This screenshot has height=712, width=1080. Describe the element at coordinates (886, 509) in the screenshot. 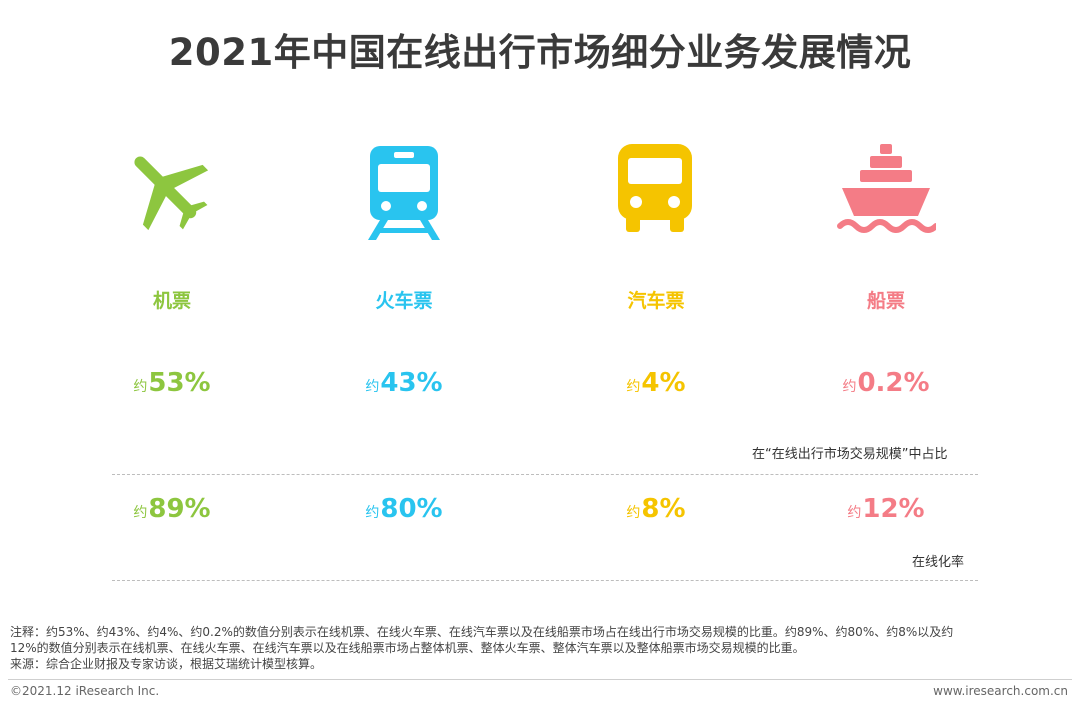

I see `online-rate-value-ship: 约12%` at that location.